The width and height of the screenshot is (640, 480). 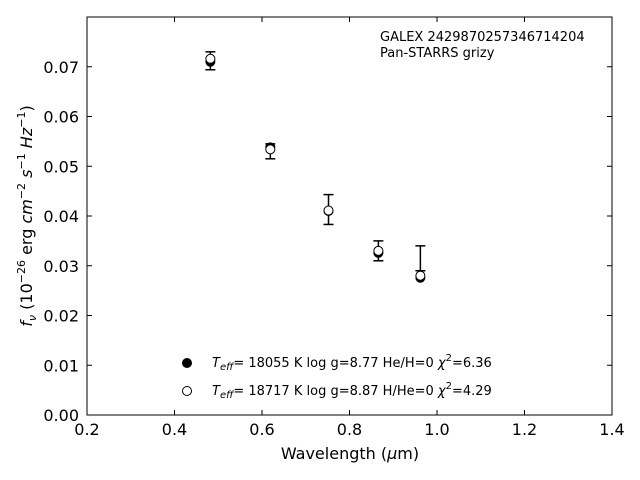 What do you see at coordinates (61, 266) in the screenshot?
I see `y-tick-label: 0.03` at bounding box center [61, 266].